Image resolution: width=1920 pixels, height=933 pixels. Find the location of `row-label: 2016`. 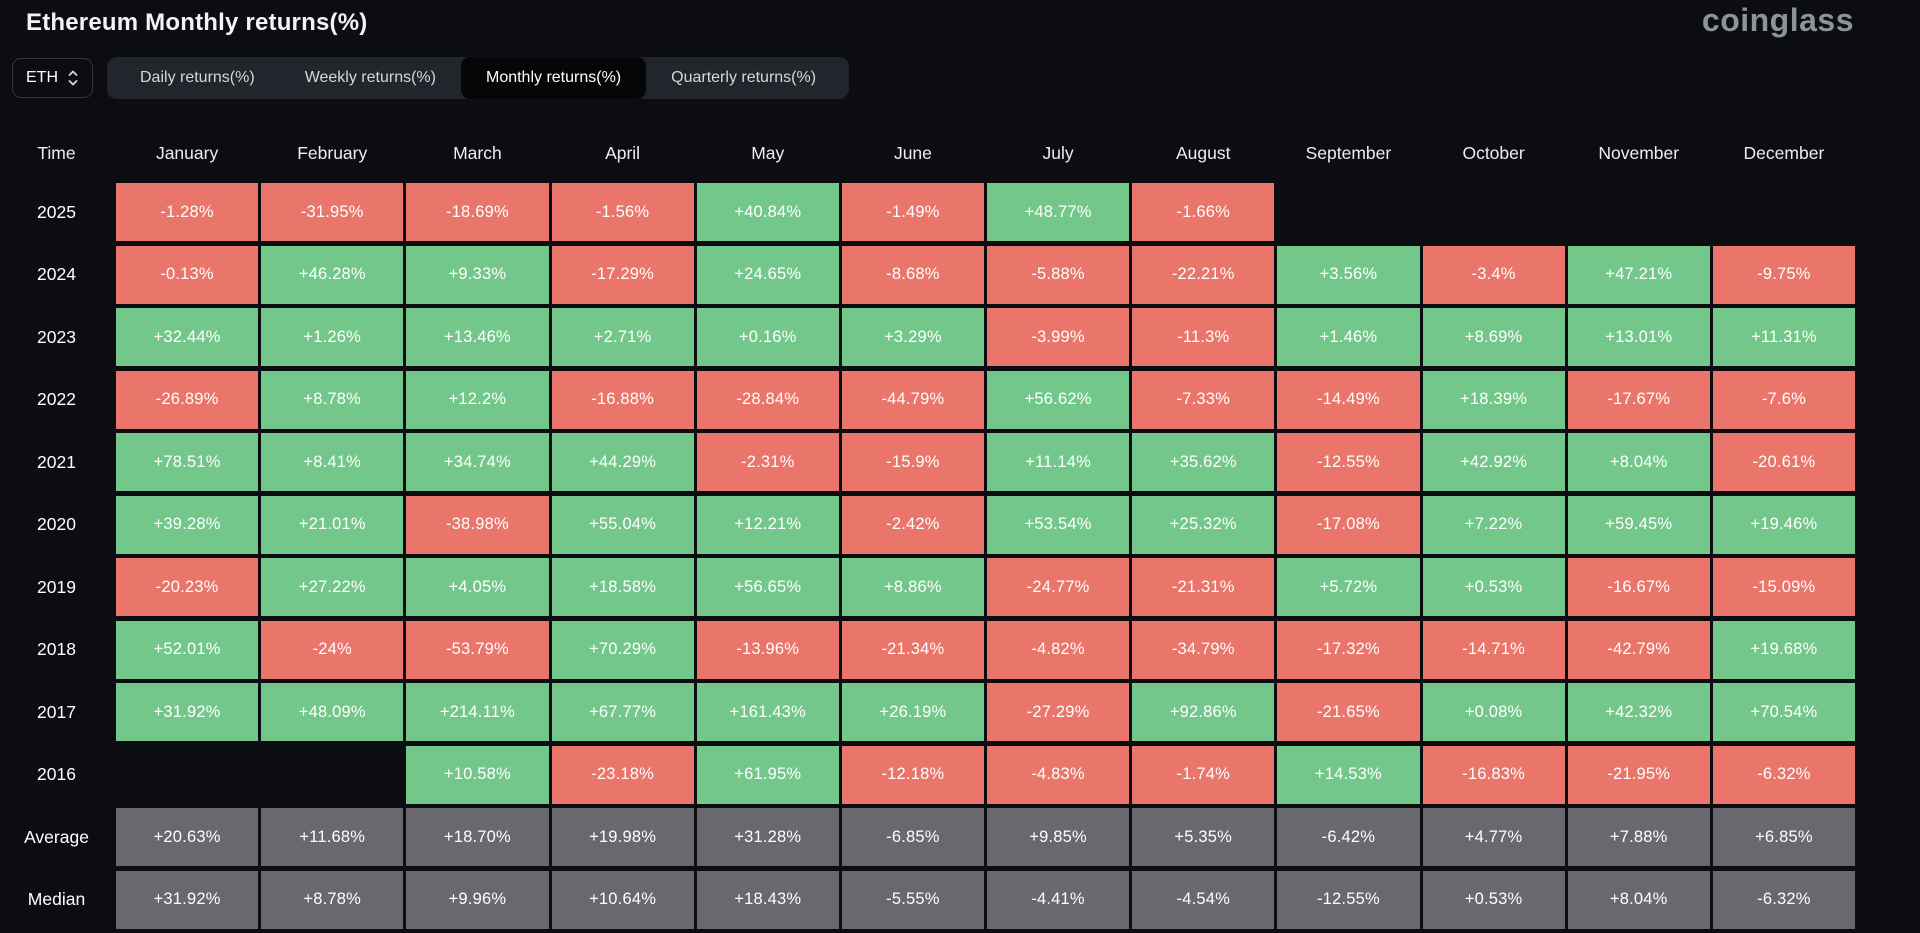

row-label: 2016 is located at coordinates (56, 774).